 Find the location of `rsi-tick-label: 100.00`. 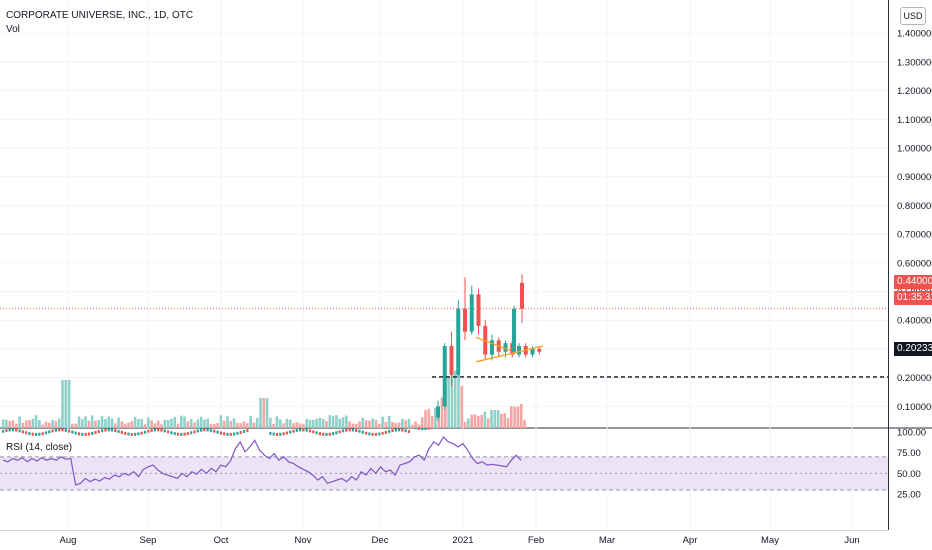

rsi-tick-label: 100.00 is located at coordinates (911, 433).